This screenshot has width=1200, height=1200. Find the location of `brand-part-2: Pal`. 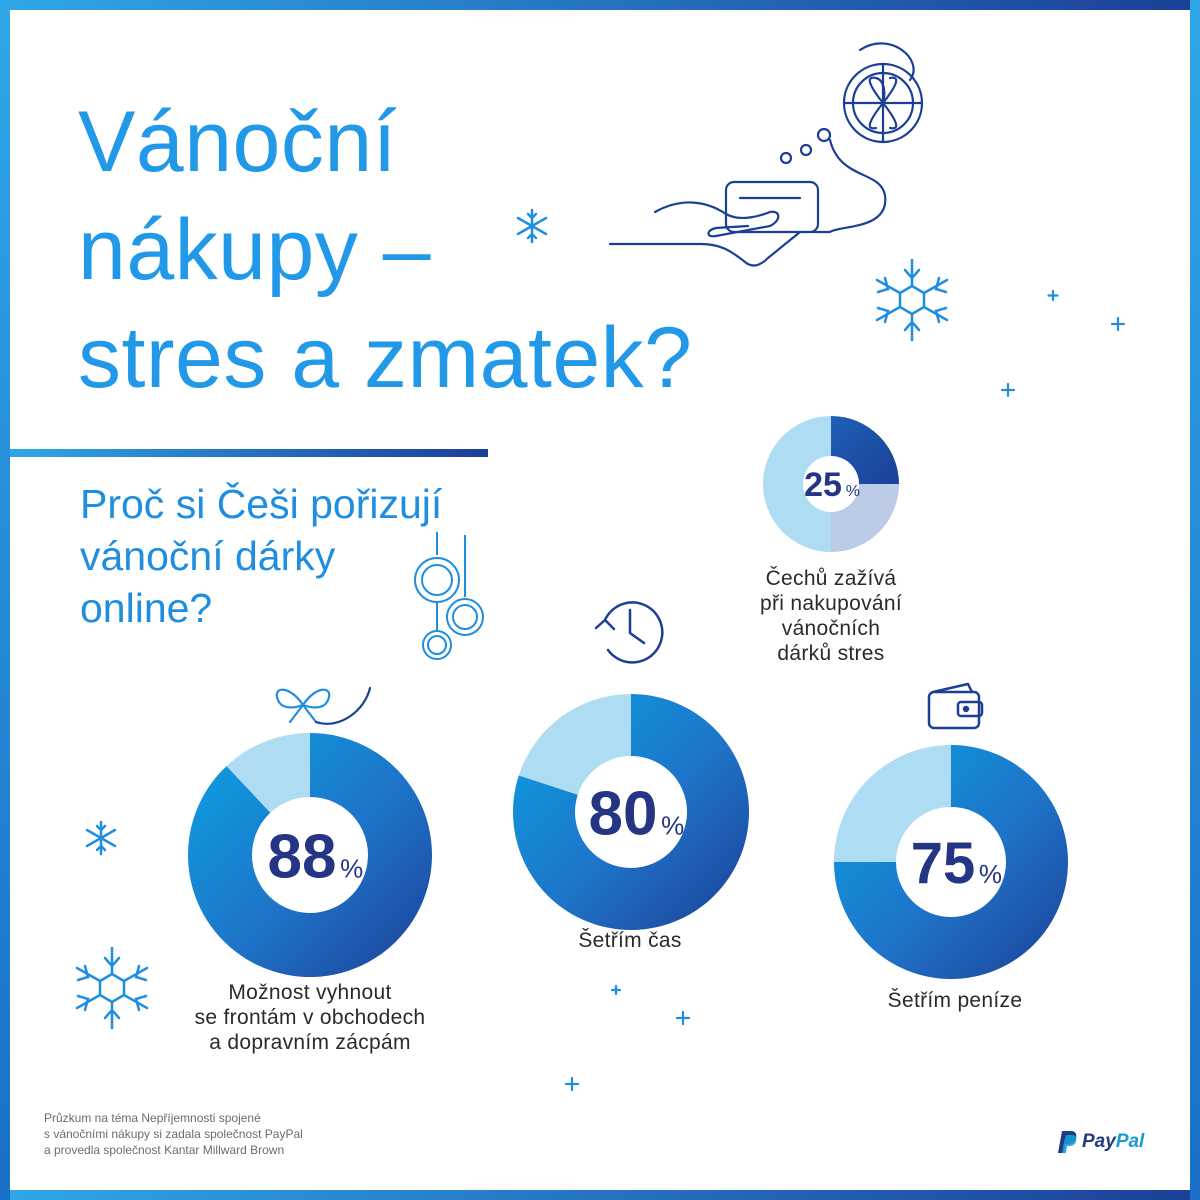

brand-part-2: Pal is located at coordinates (1130, 1141).